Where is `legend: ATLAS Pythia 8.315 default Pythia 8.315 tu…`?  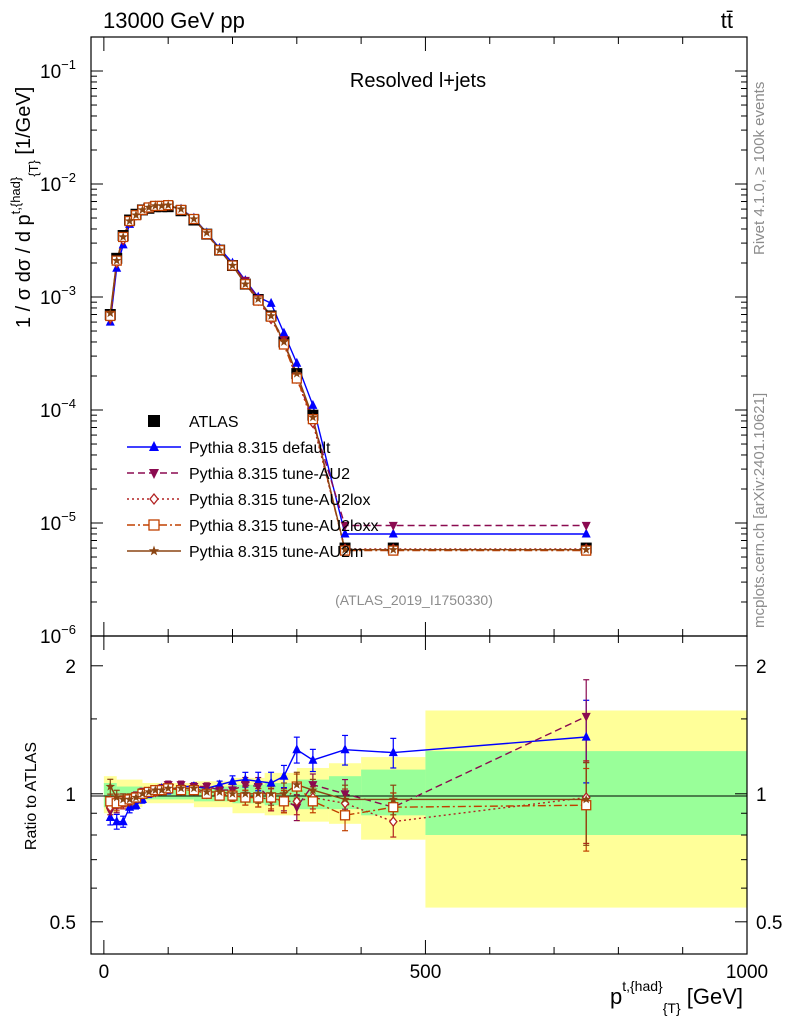
legend: ATLAS Pythia 8.315 default Pythia 8.315 tu… is located at coordinates (252, 487).